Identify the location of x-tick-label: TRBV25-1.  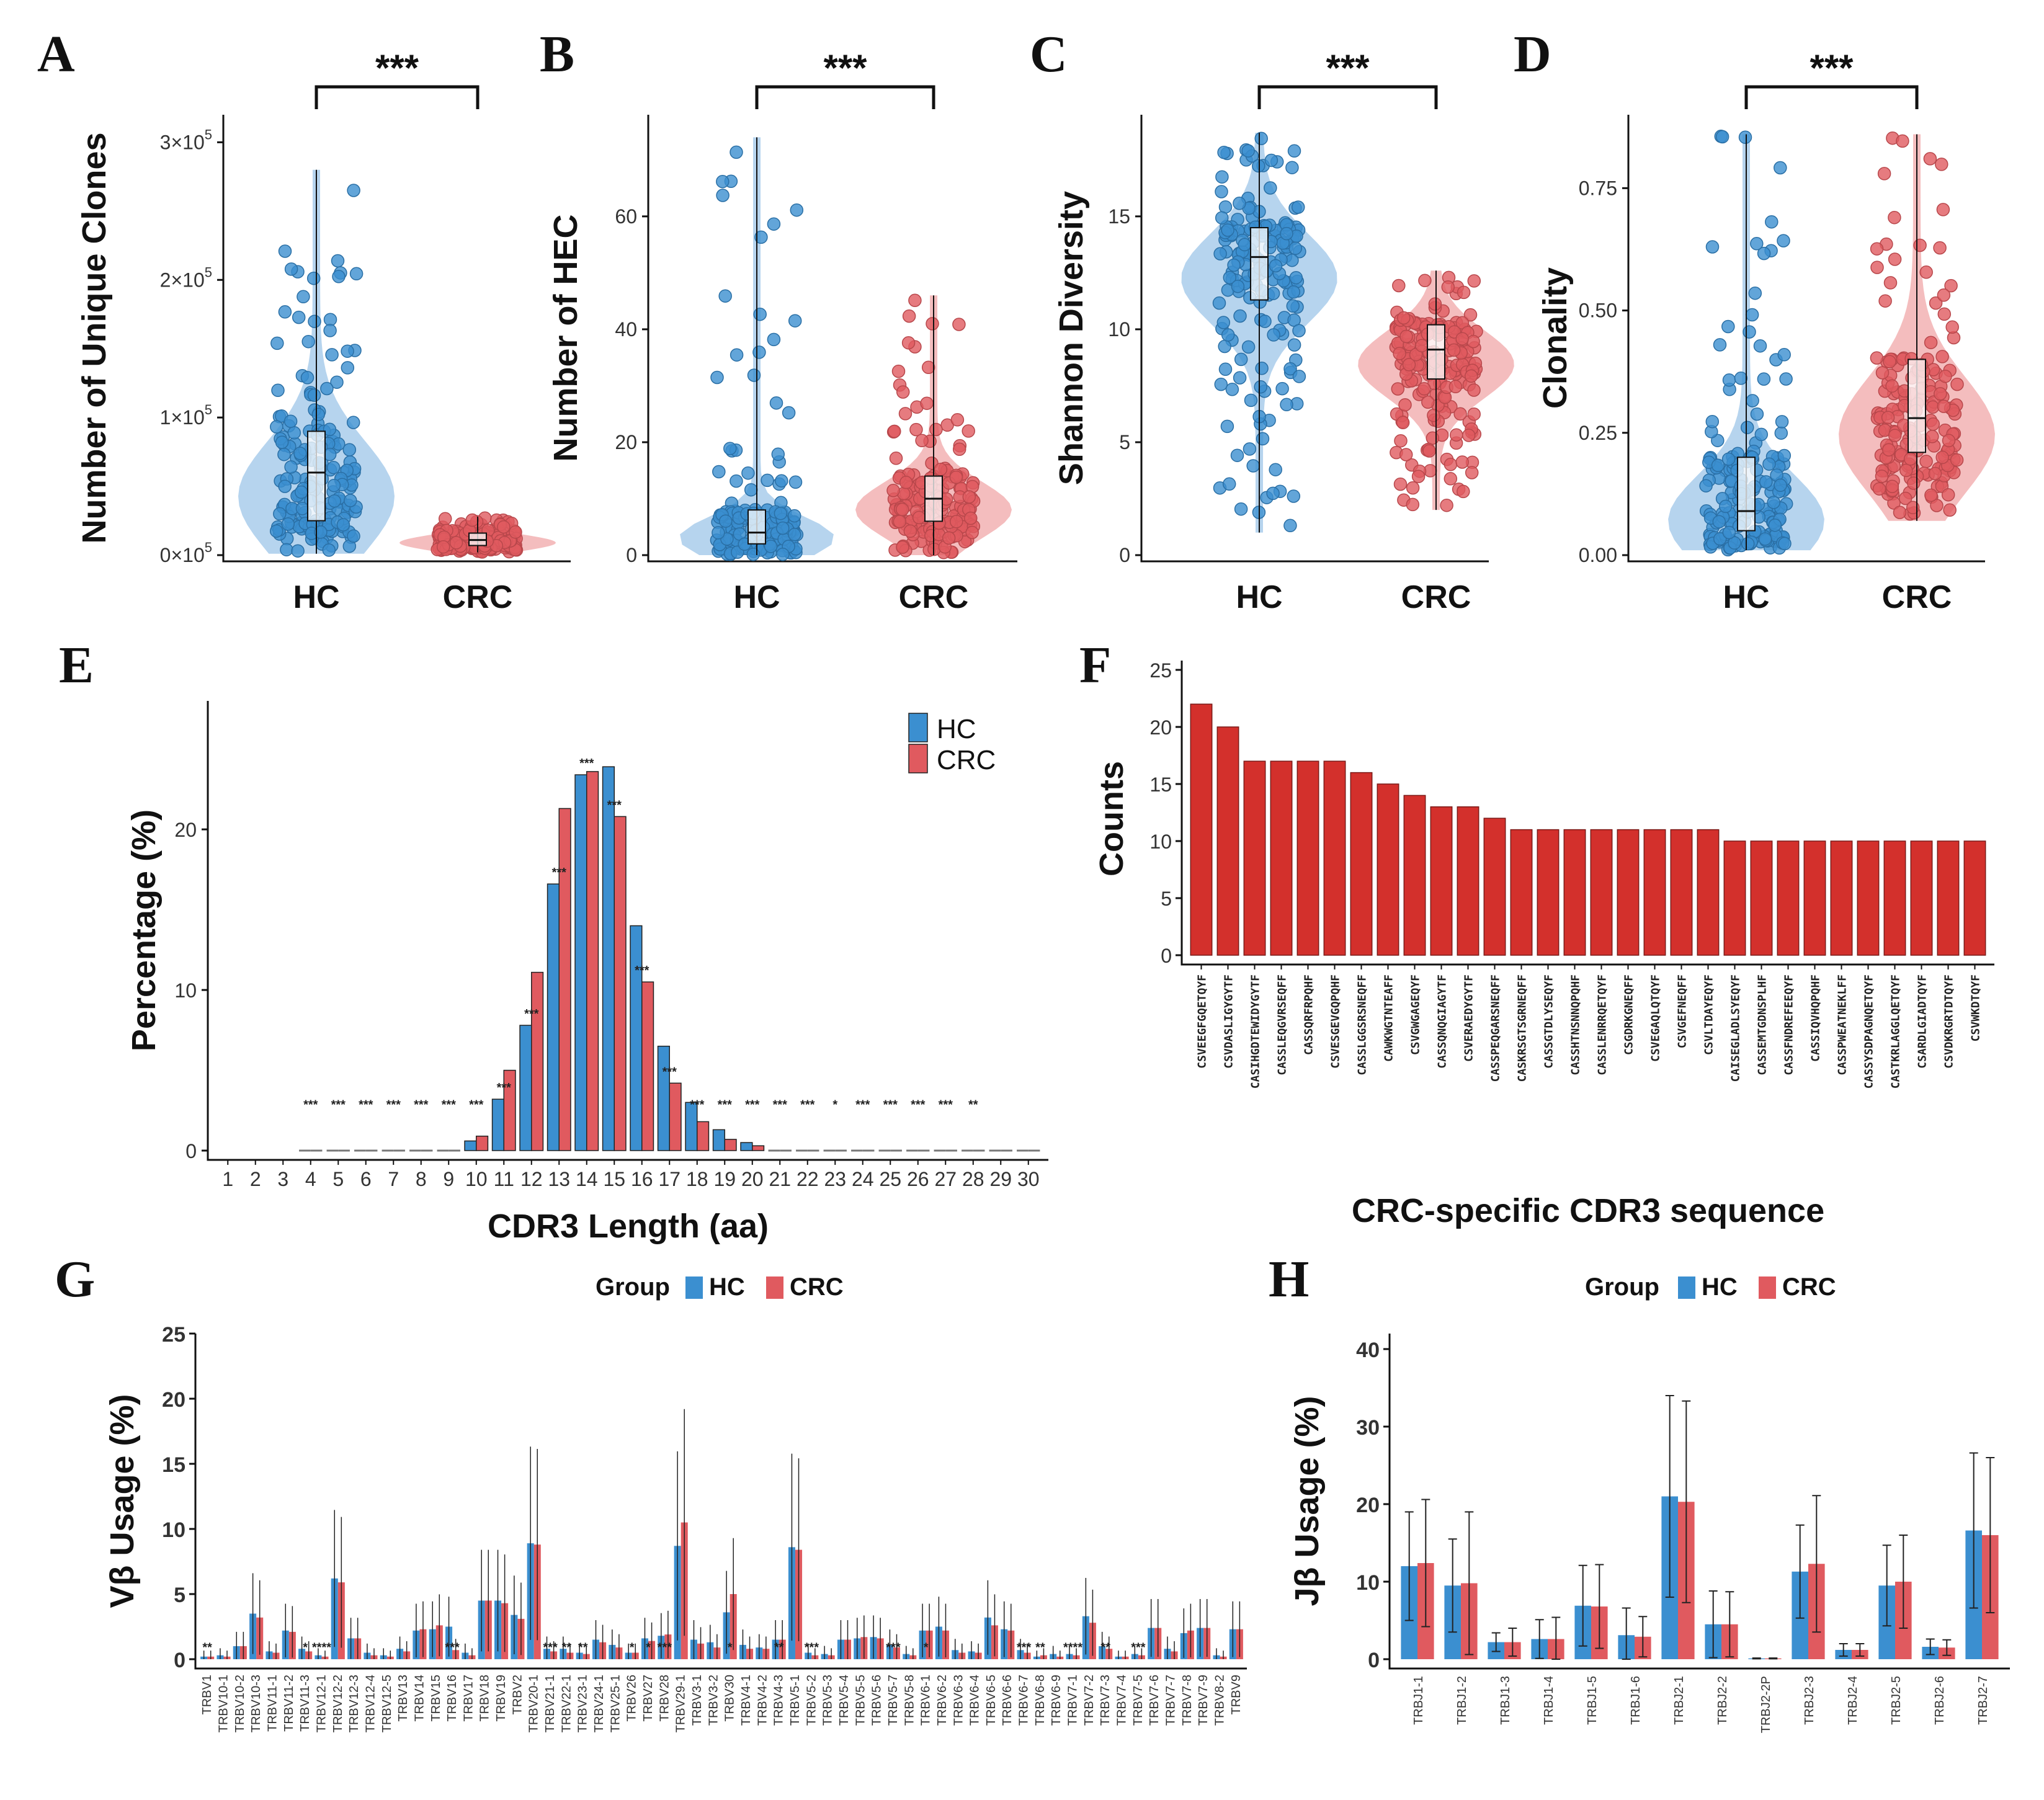
(615, 1703).